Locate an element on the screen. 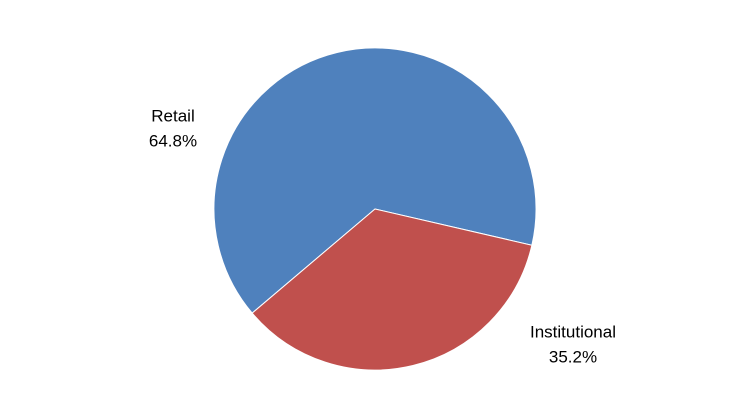 This screenshot has height=419, width=749. slice-category-label: Institutional is located at coordinates (573, 331).